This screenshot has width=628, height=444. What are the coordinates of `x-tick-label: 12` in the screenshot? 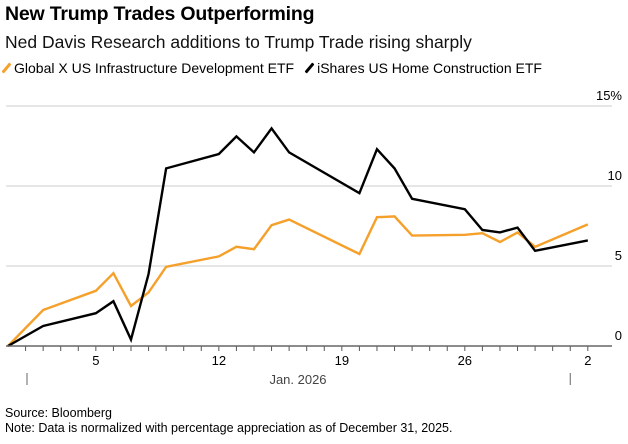 It's located at (219, 360).